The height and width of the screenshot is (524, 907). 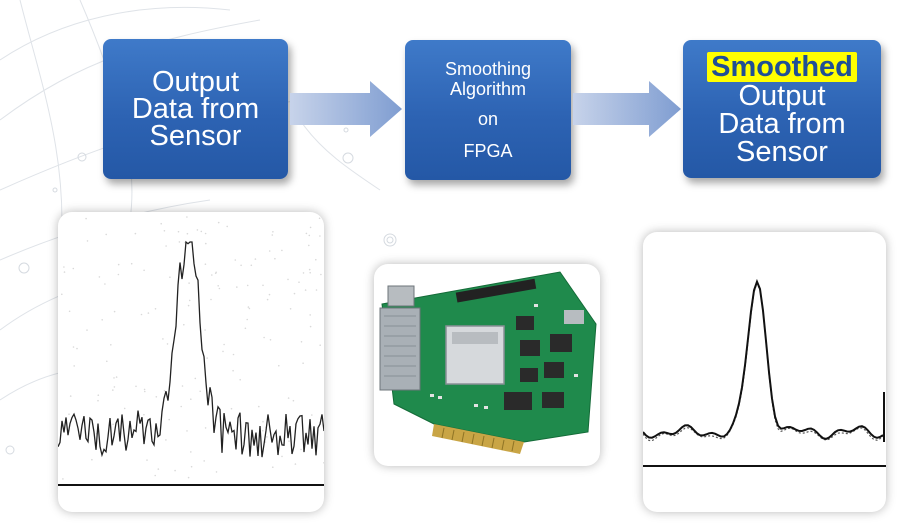 I want to click on step2-line4: FPGA, so click(x=488, y=151).